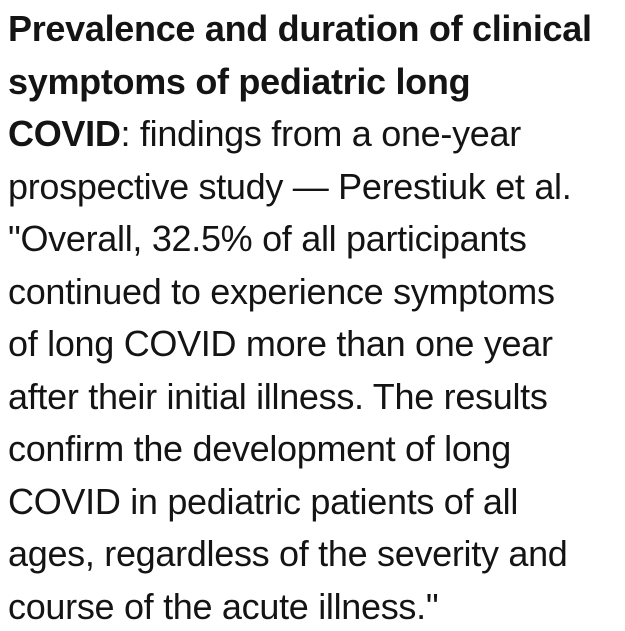 The height and width of the screenshot is (631, 625). I want to click on text-segment: "Overall, 32.5% of all participants, so click(267, 238).